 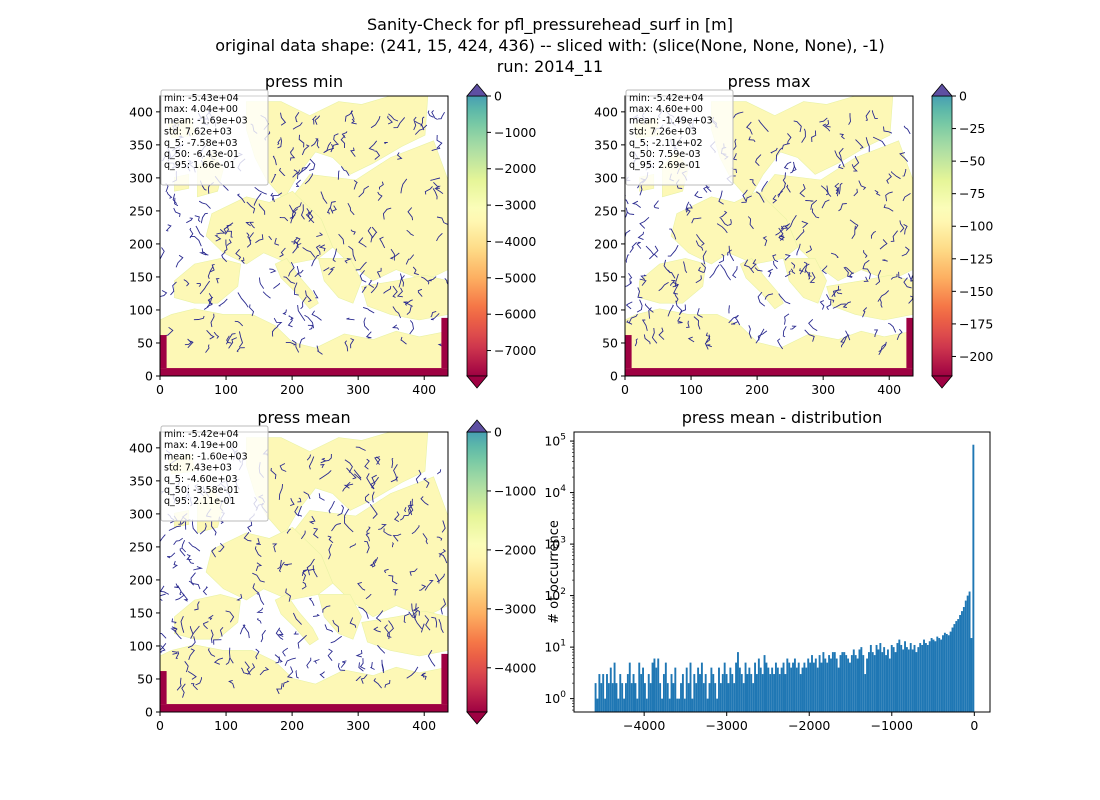 I want to click on y-tick-label: 150, so click(x=141, y=612).